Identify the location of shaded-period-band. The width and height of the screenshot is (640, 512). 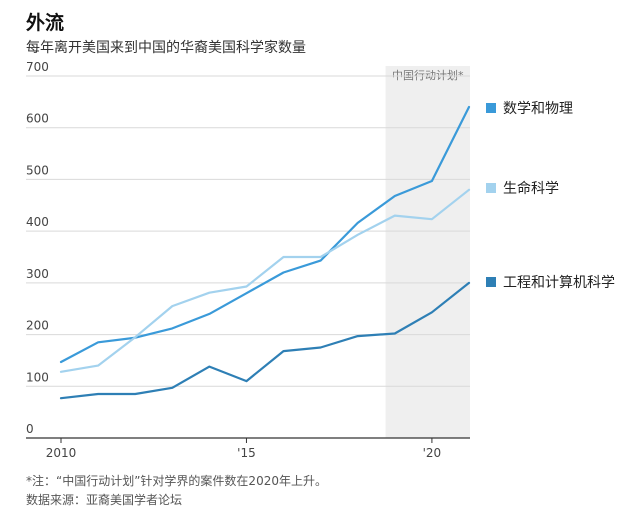
(427, 252).